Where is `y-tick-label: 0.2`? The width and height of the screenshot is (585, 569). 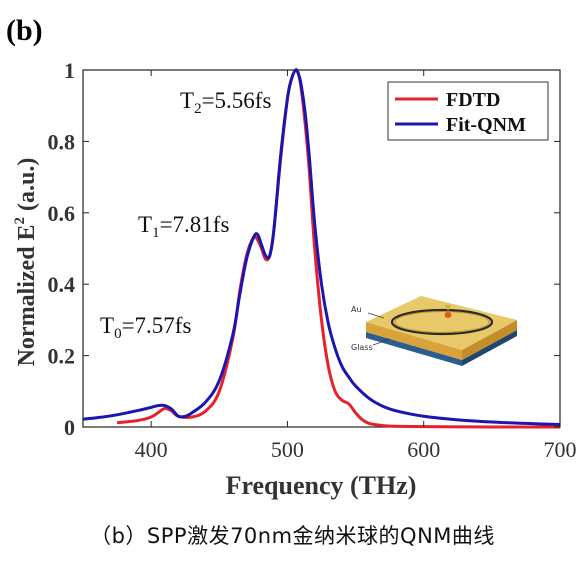
y-tick-label: 0.2 is located at coordinates (62, 356).